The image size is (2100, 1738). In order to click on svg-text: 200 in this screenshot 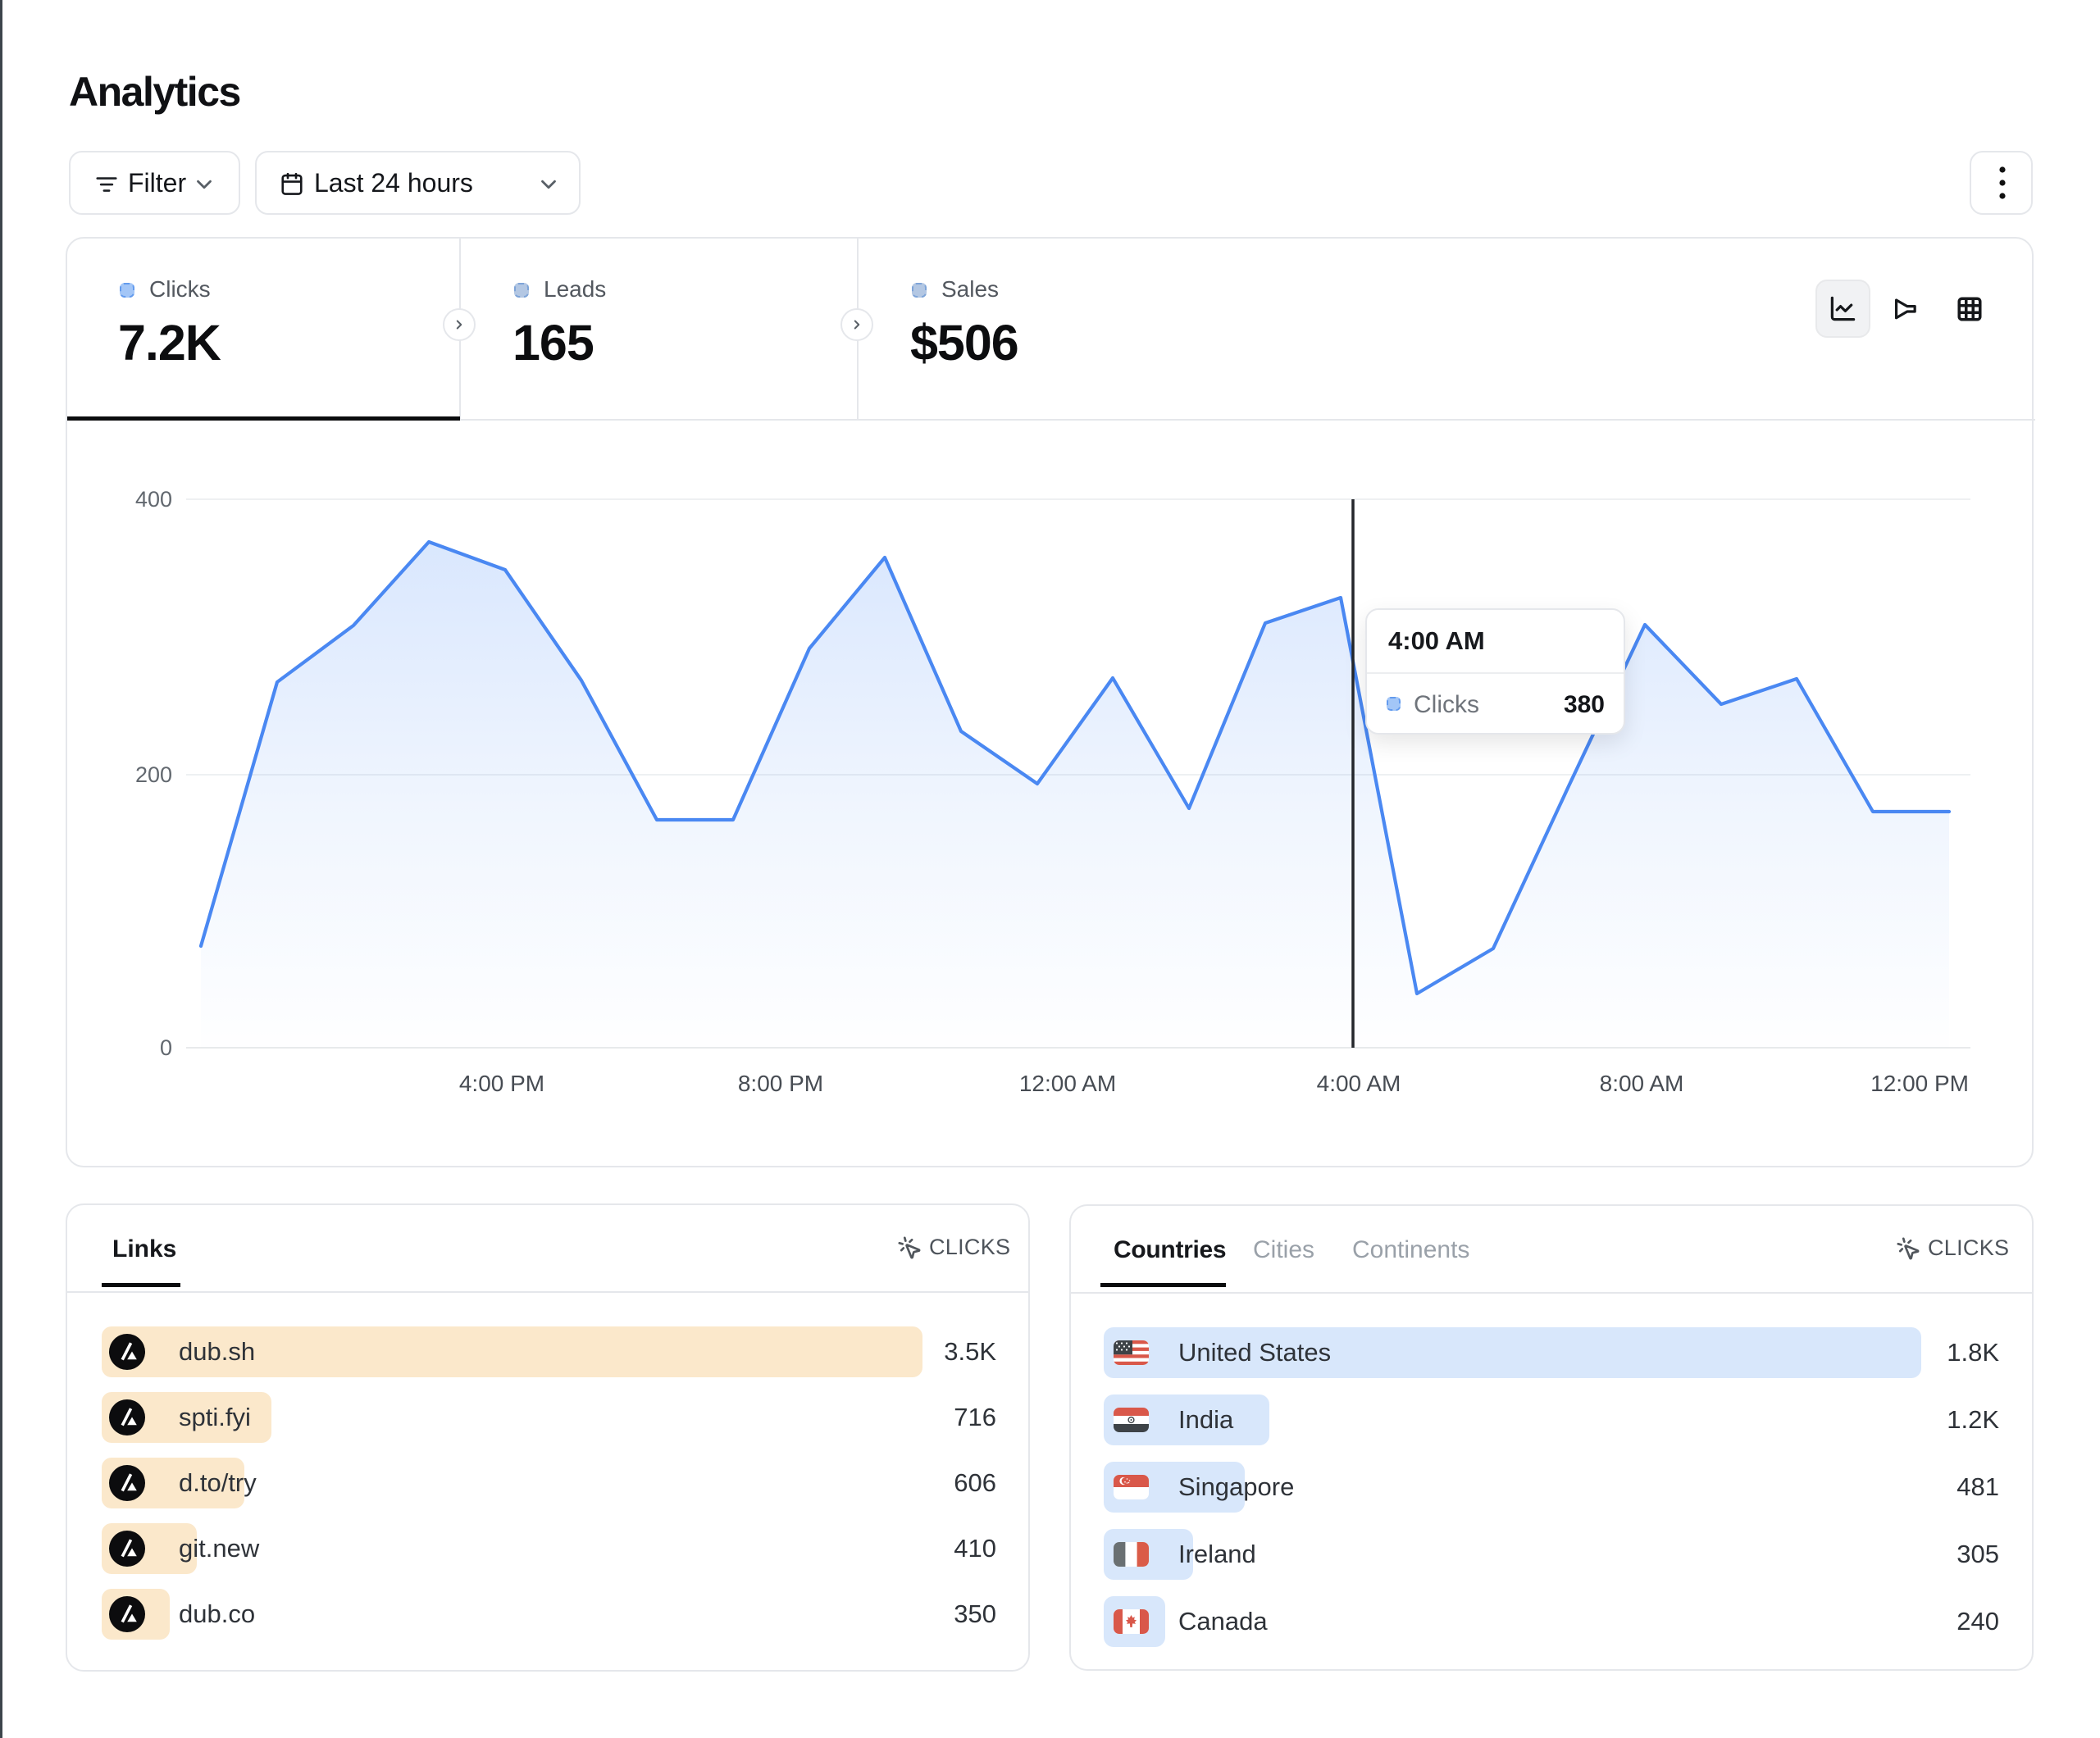, I will do `click(153, 774)`.